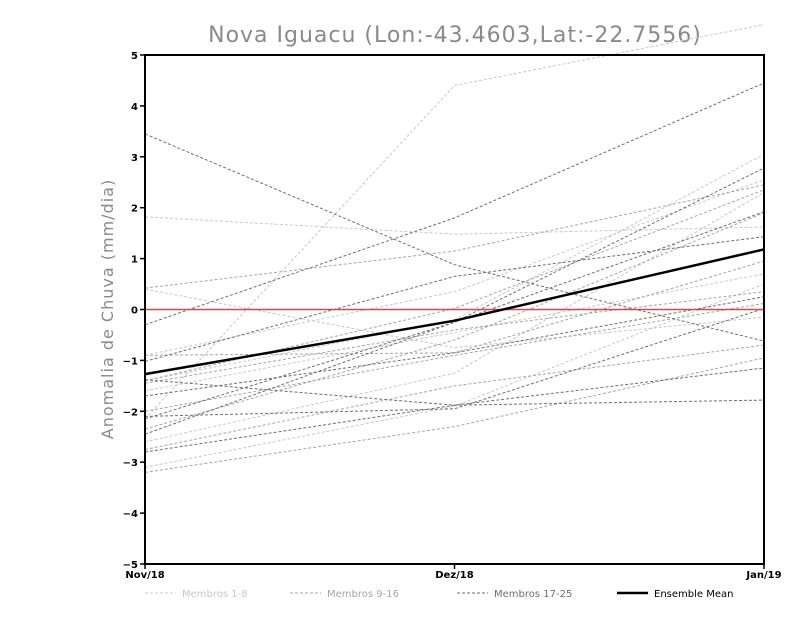 The width and height of the screenshot is (800, 618). What do you see at coordinates (215, 594) in the screenshot?
I see `legend-label: Membros 1-8` at bounding box center [215, 594].